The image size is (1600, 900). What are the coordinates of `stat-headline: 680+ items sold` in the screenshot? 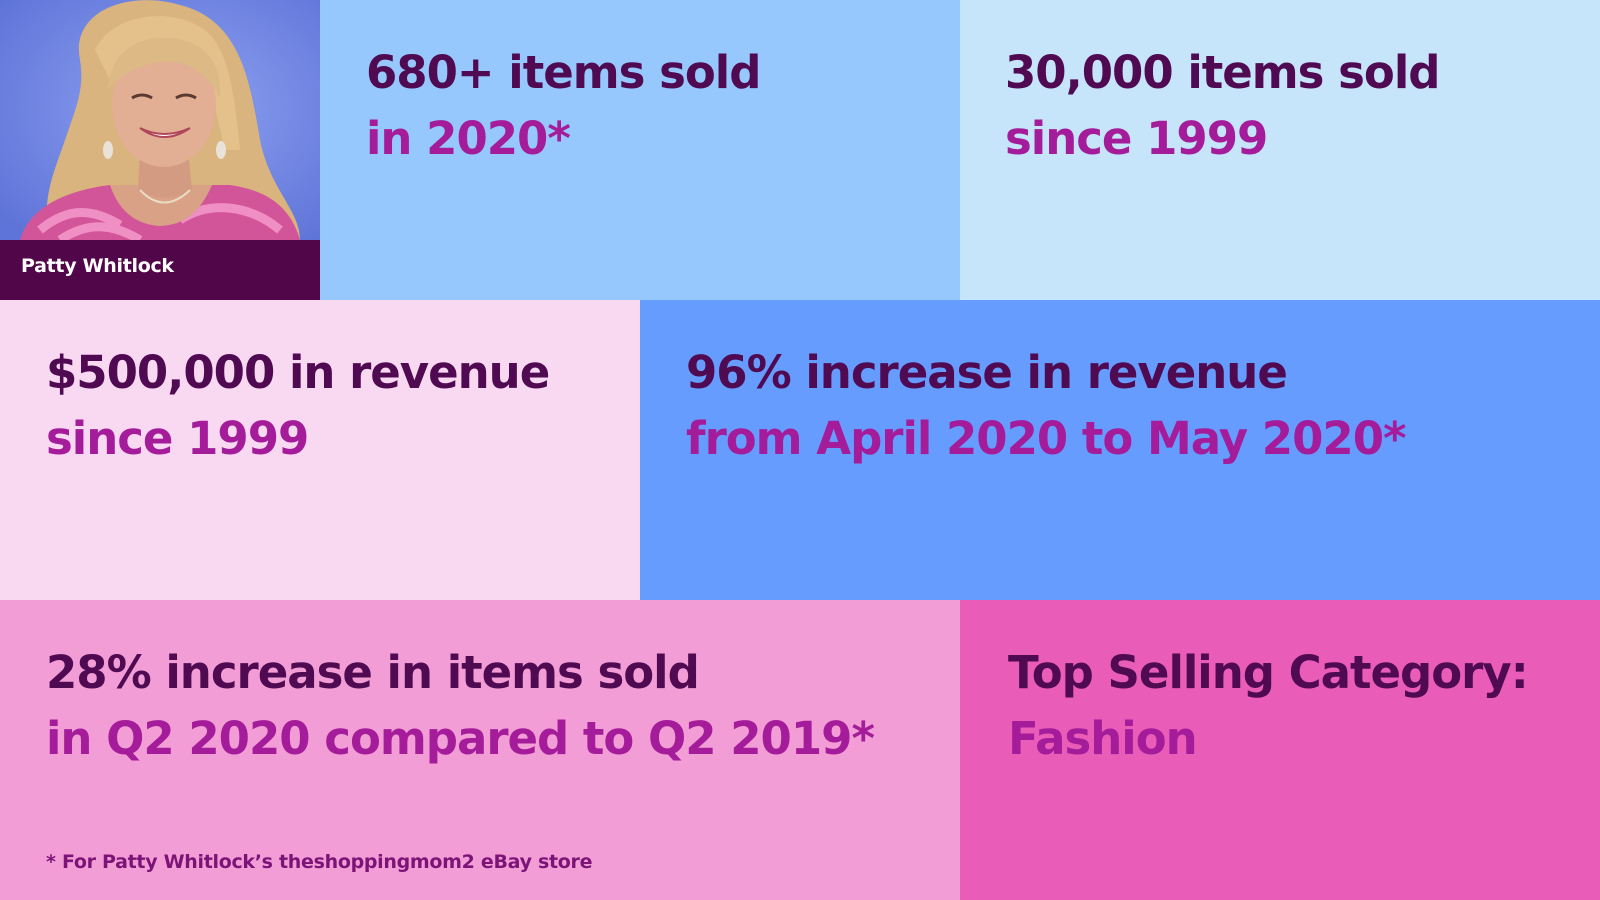 It's located at (563, 72).